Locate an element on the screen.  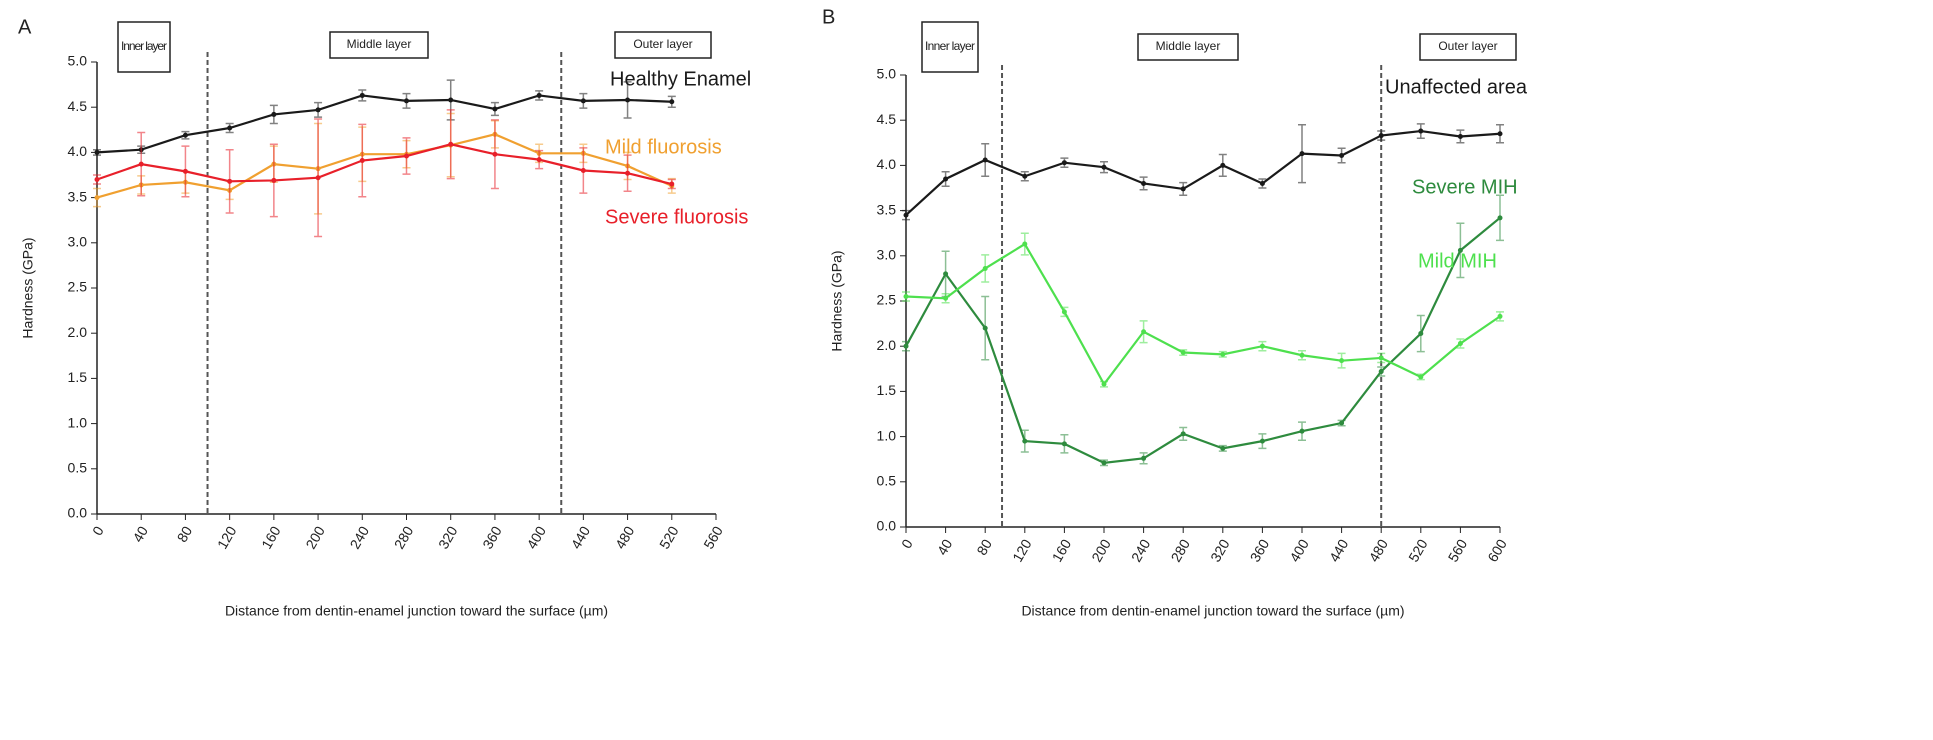
layer-label: Outer layer is located at coordinates (1467, 46).